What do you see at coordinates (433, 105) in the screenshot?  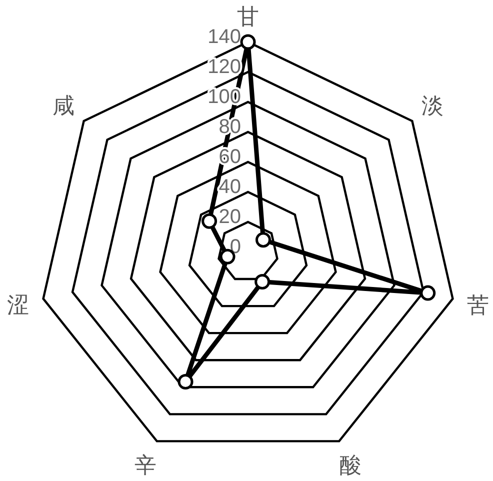 I see `spoke-label: 淡` at bounding box center [433, 105].